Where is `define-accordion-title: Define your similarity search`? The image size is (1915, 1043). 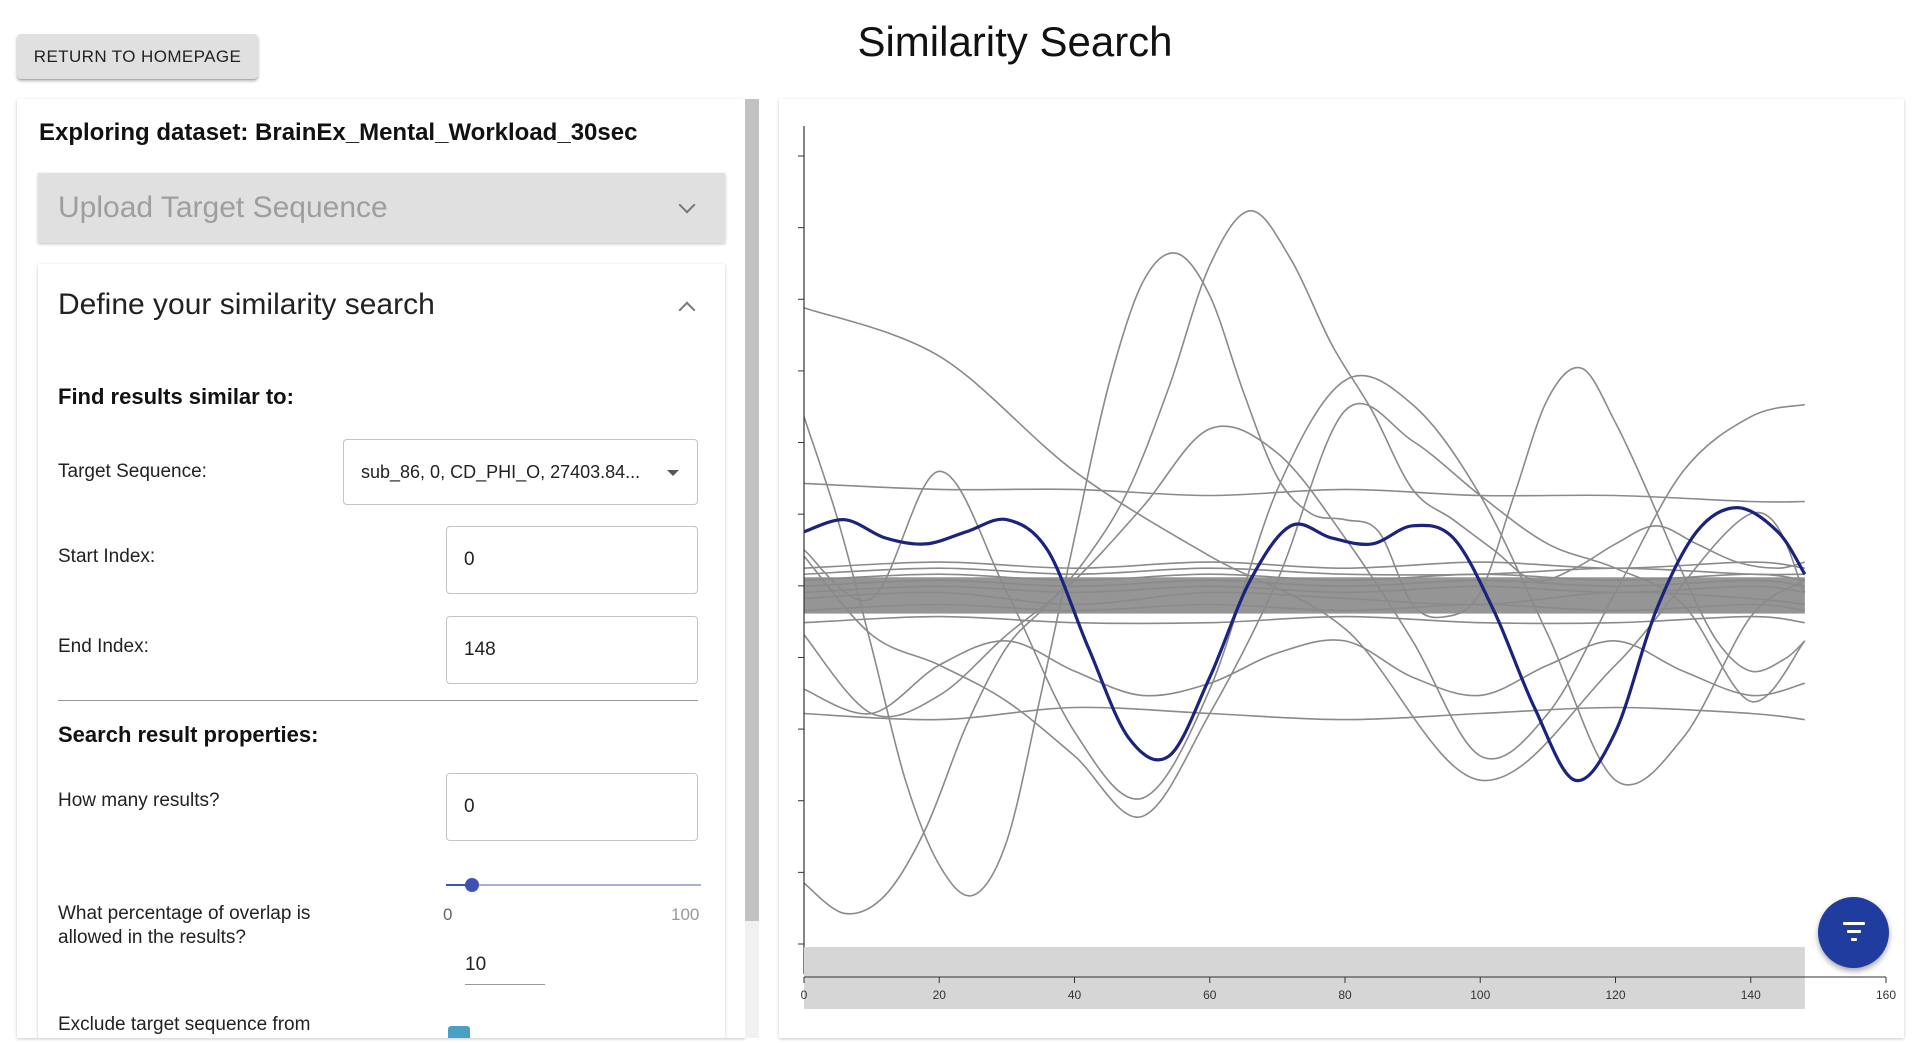 define-accordion-title: Define your similarity search is located at coordinates (246, 304).